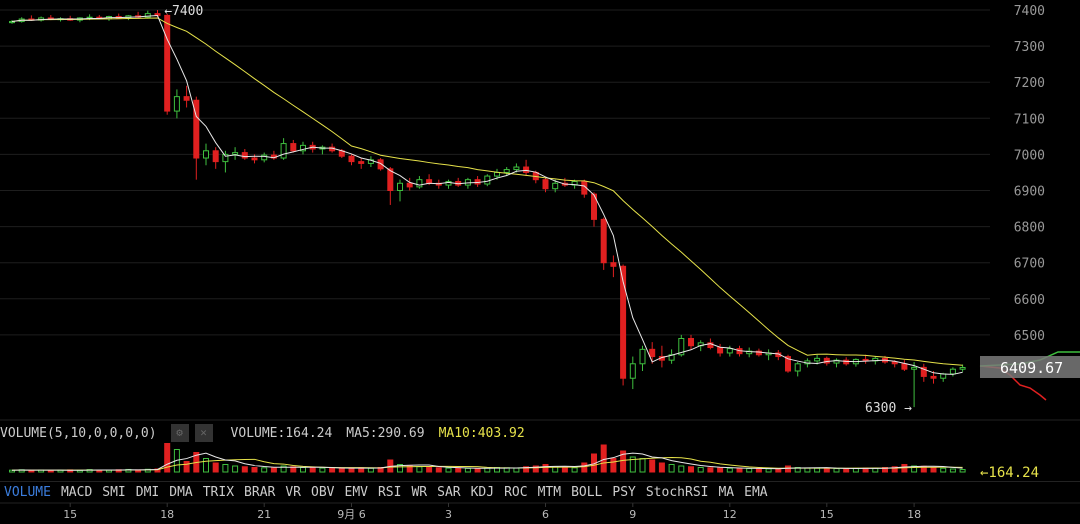 Image resolution: width=1080 pixels, height=524 pixels. I want to click on tab-trix: TRIX, so click(218, 492).